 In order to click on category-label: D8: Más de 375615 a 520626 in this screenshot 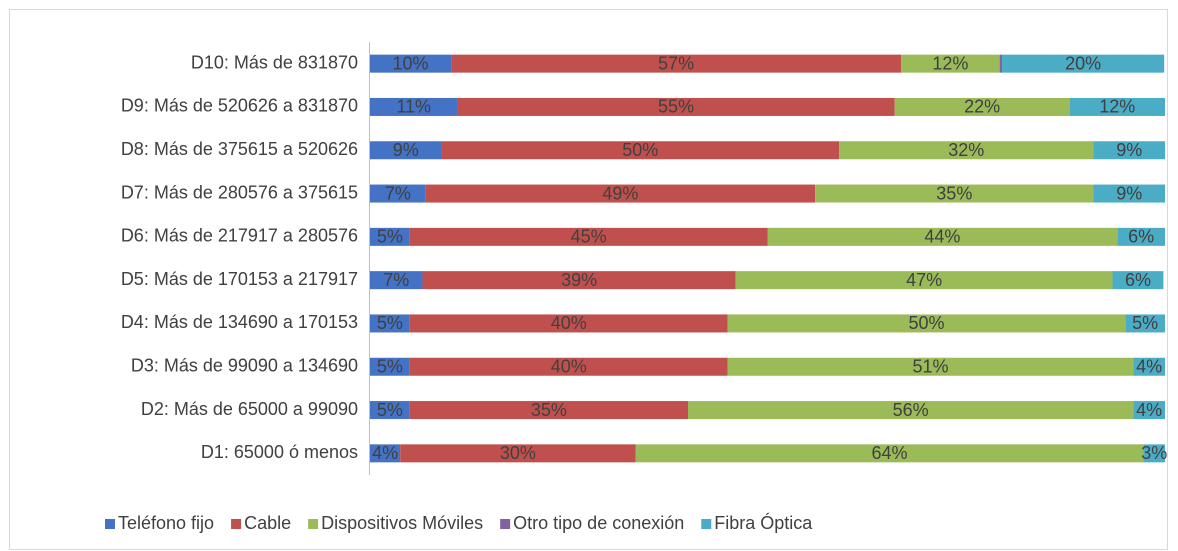, I will do `click(239, 149)`.